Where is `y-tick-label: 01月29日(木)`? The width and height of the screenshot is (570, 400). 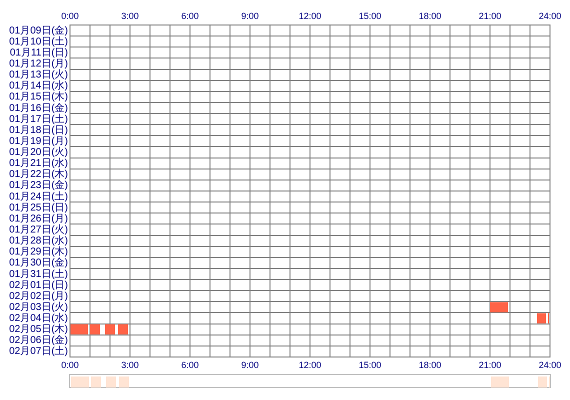
y-tick-label: 01月29日(木) is located at coordinates (38, 252).